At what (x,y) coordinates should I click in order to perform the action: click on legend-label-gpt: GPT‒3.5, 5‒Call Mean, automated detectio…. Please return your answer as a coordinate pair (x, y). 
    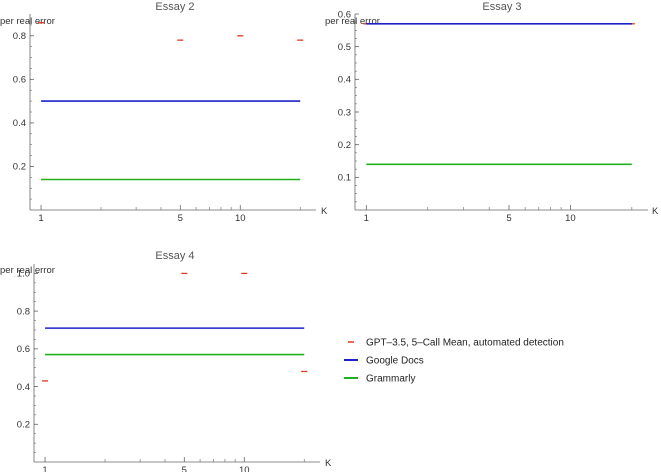
    Looking at the image, I should click on (465, 343).